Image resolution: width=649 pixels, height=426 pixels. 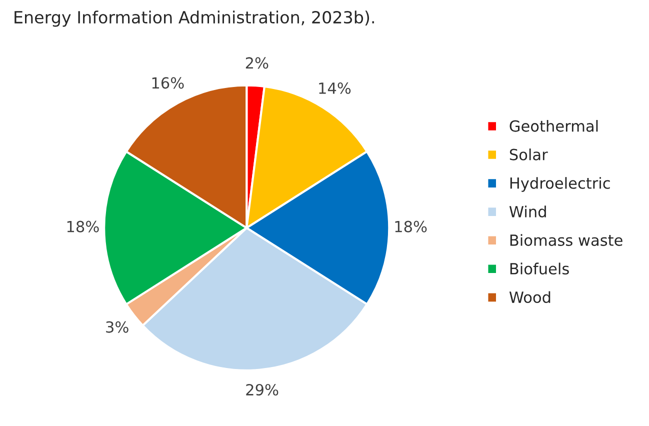 I want to click on legend-label: Biofuels, so click(x=539, y=268).